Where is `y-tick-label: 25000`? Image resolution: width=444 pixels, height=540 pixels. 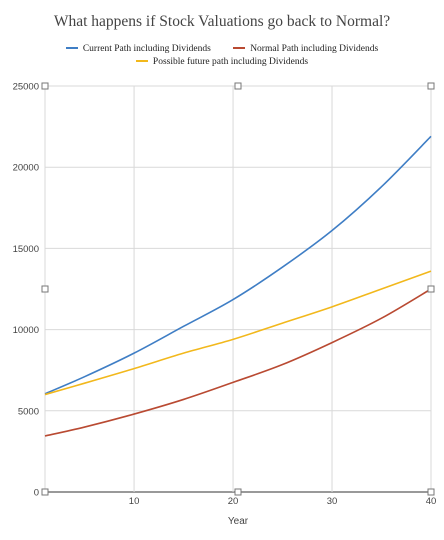
y-tick-label: 25000 is located at coordinates (26, 87).